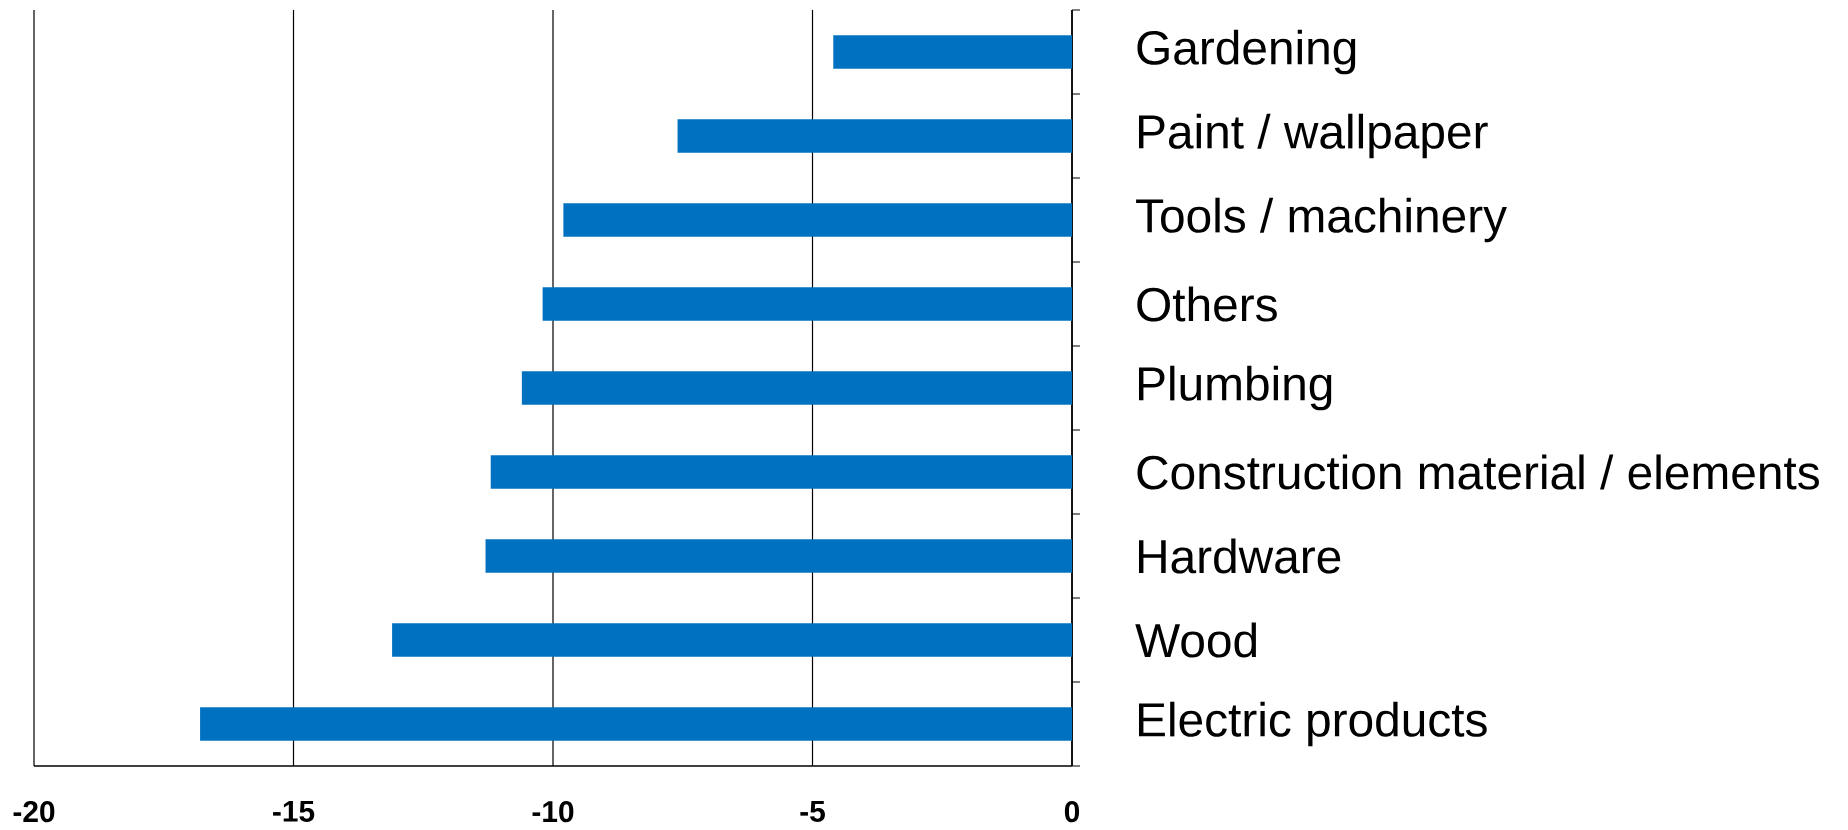  What do you see at coordinates (1246, 52) in the screenshot?
I see `y-tick-label: Gardening` at bounding box center [1246, 52].